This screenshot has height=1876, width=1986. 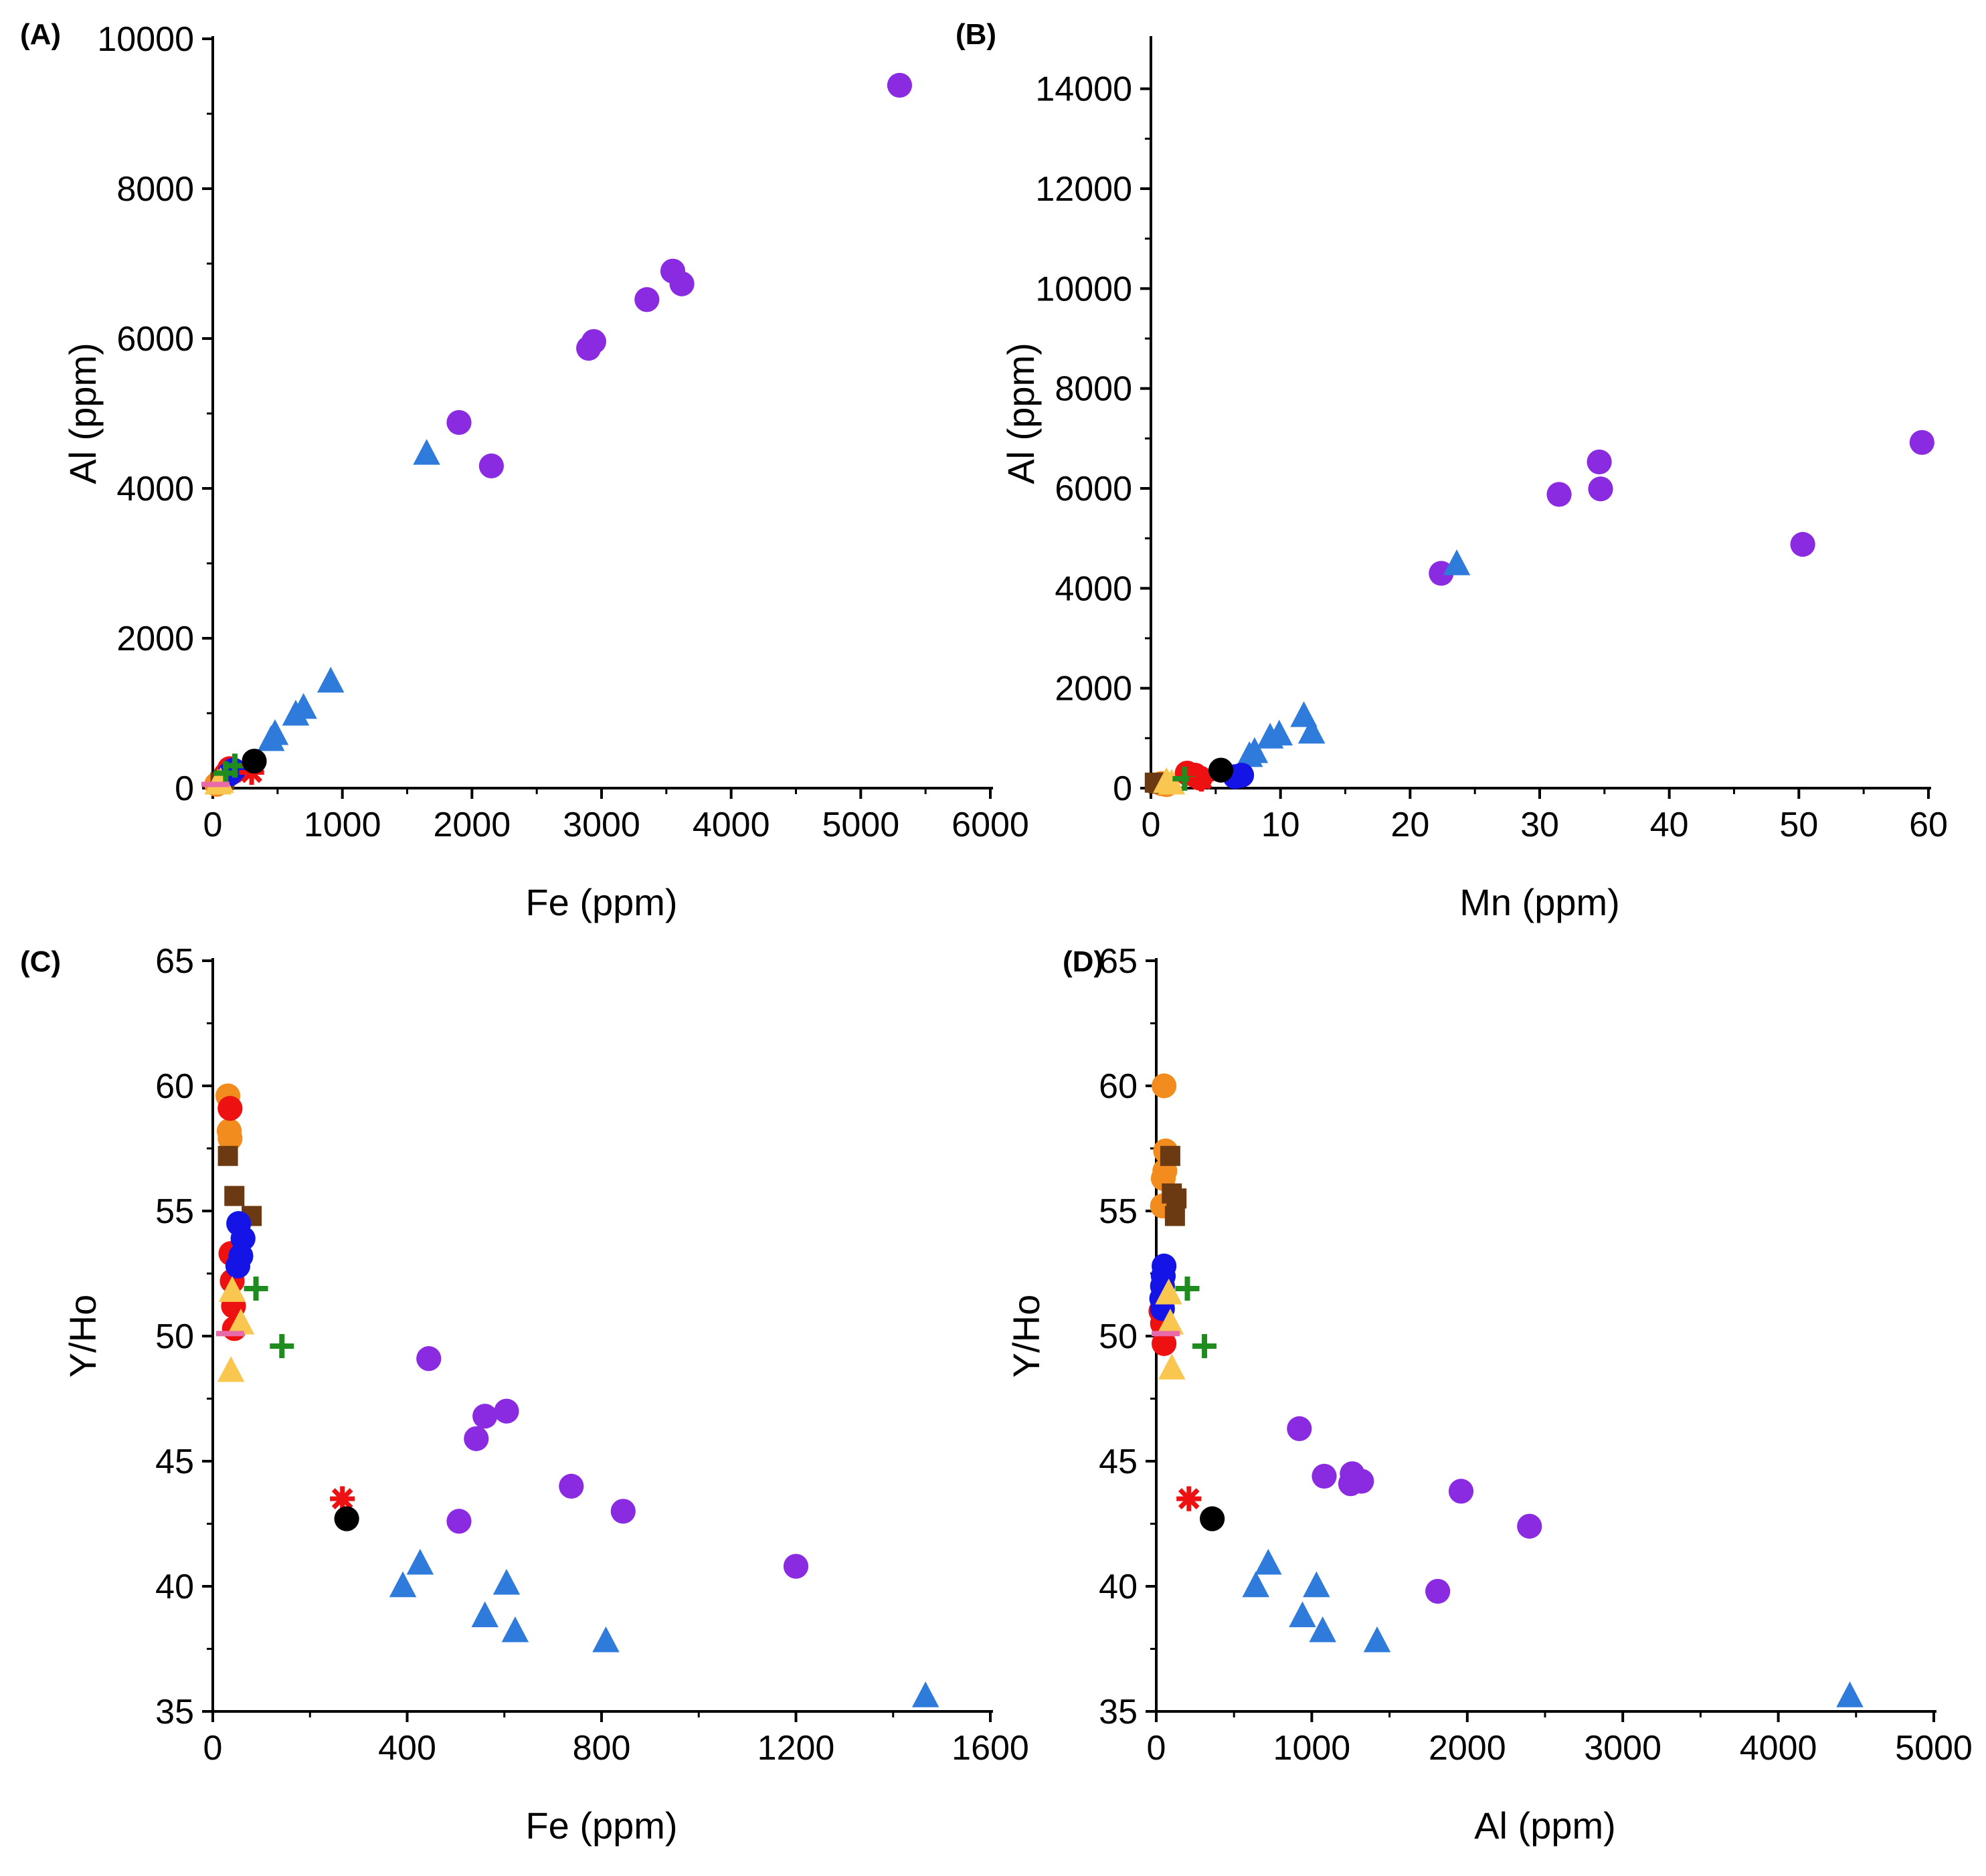 What do you see at coordinates (991, 825) in the screenshot?
I see `x-tick-label: 6000` at bounding box center [991, 825].